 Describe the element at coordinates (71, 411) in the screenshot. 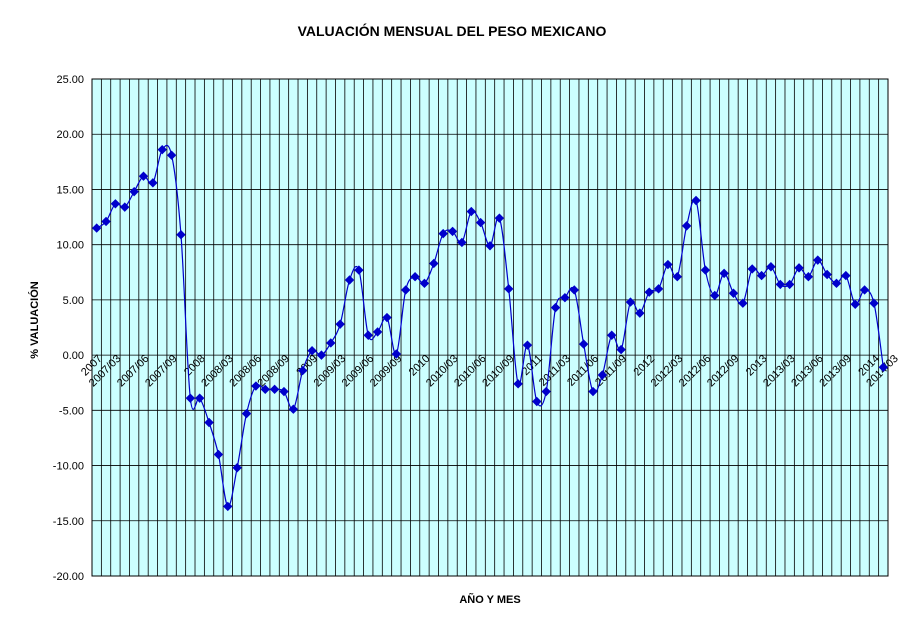

I see `y-tick-label: -5.00` at that location.